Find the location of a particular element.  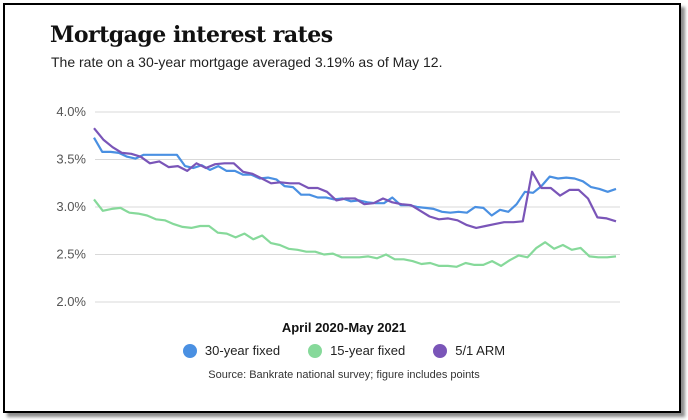

y-tick-label: 3.0% is located at coordinates (71, 206).